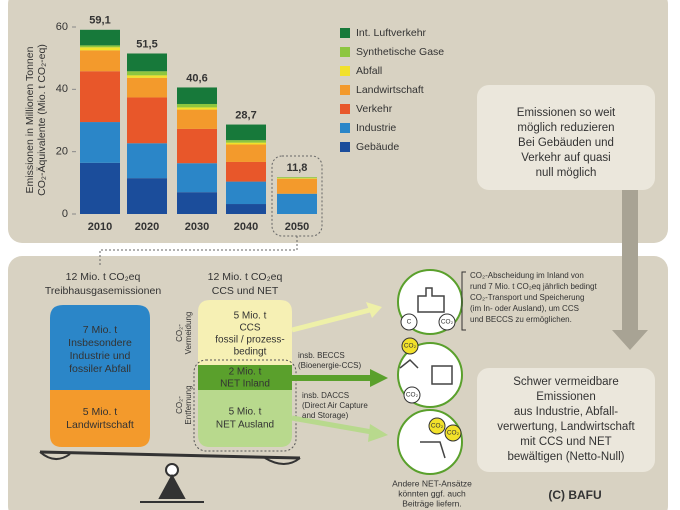 The width and height of the screenshot is (680, 510). Describe the element at coordinates (574, 495) in the screenshot. I see `credit: (C) BAFU` at that location.